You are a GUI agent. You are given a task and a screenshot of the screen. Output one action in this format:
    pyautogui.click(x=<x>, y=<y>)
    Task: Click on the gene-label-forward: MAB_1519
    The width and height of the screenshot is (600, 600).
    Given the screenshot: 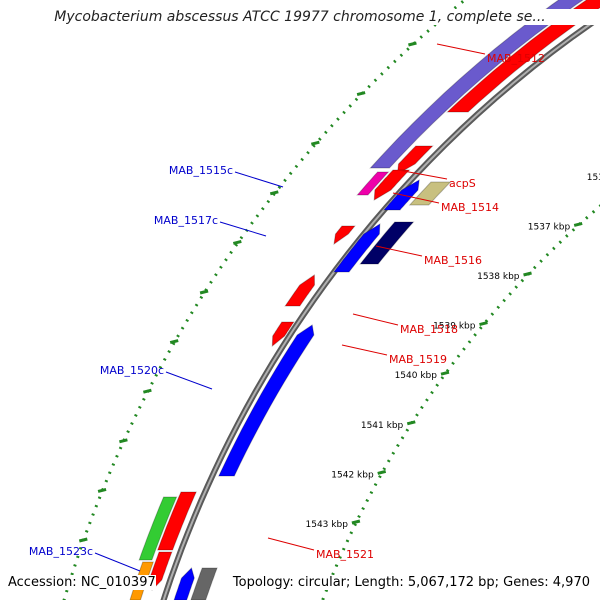 What is the action you would take?
    pyautogui.click(x=418, y=359)
    